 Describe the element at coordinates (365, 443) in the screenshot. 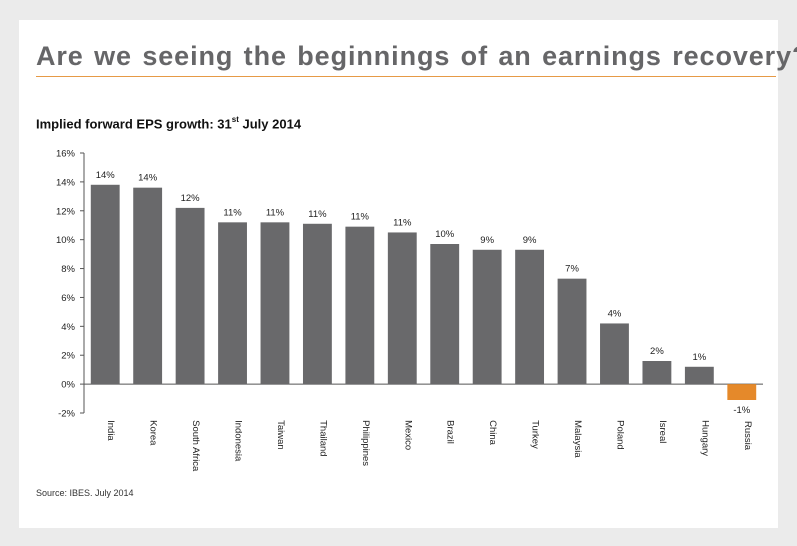

I see `x-tick-label: Philippines` at that location.